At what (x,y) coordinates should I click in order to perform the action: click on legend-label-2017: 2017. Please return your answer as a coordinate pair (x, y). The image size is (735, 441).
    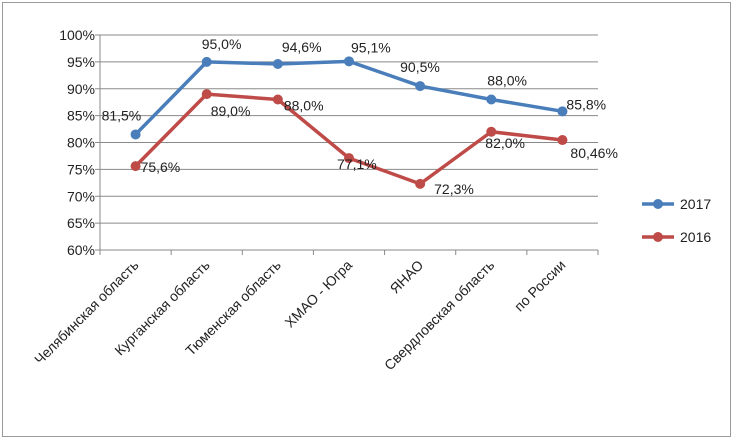
    Looking at the image, I should click on (695, 204).